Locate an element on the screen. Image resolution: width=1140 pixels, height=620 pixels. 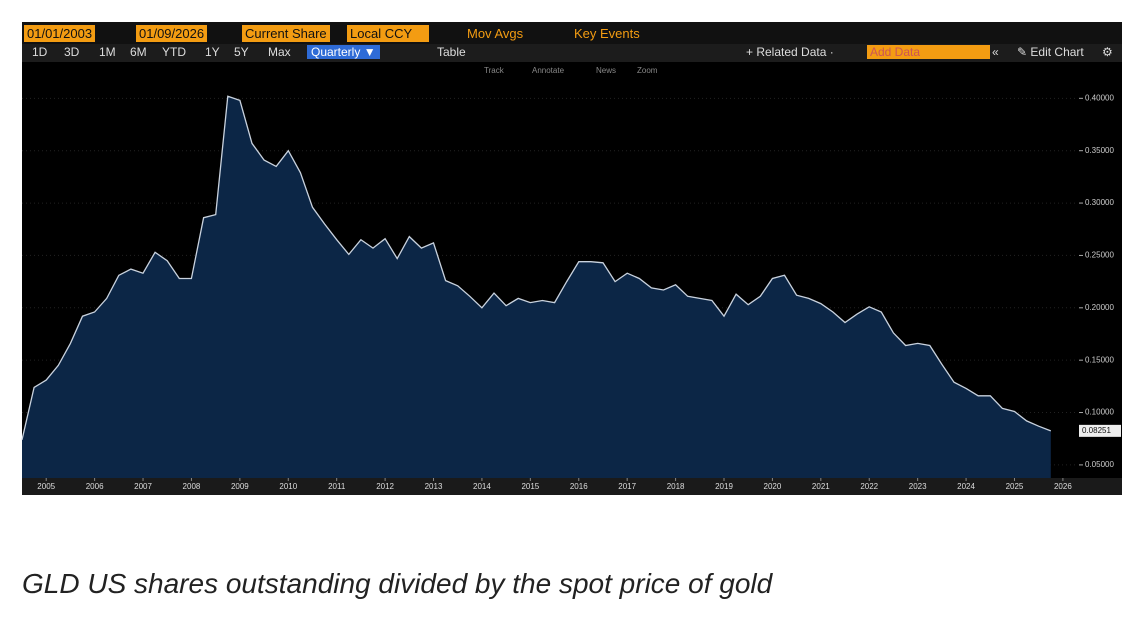
x-tick-label: 2022 is located at coordinates (869, 486).